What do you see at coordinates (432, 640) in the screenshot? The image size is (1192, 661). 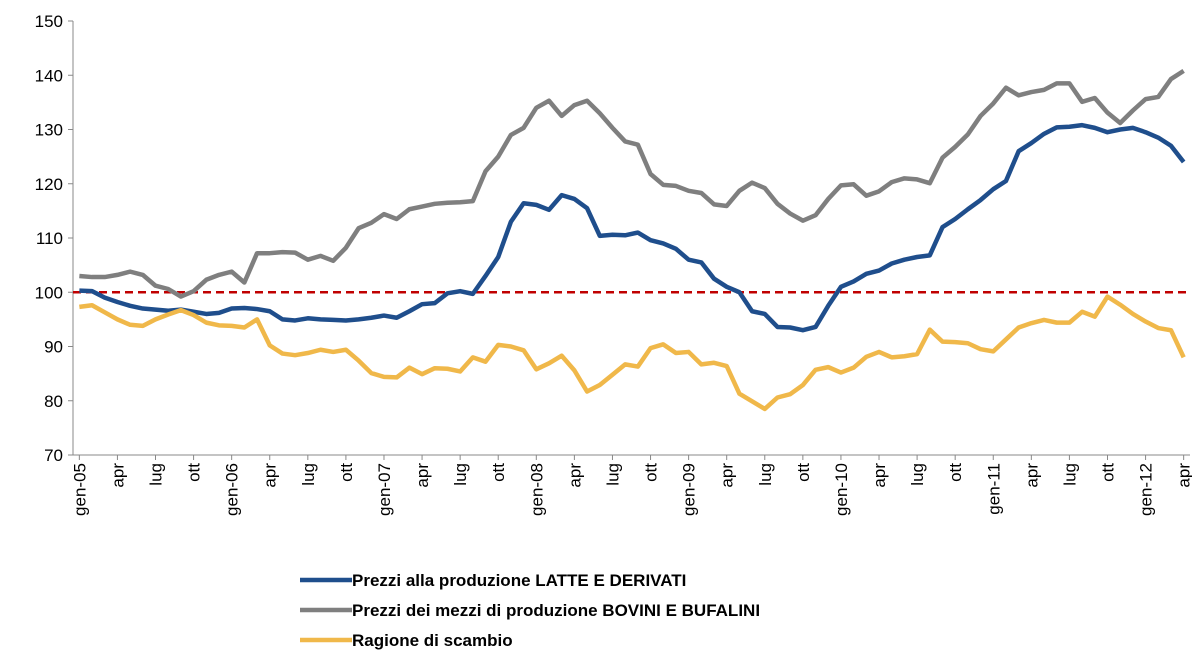 I see `legend-label: Ragione di scambio` at bounding box center [432, 640].